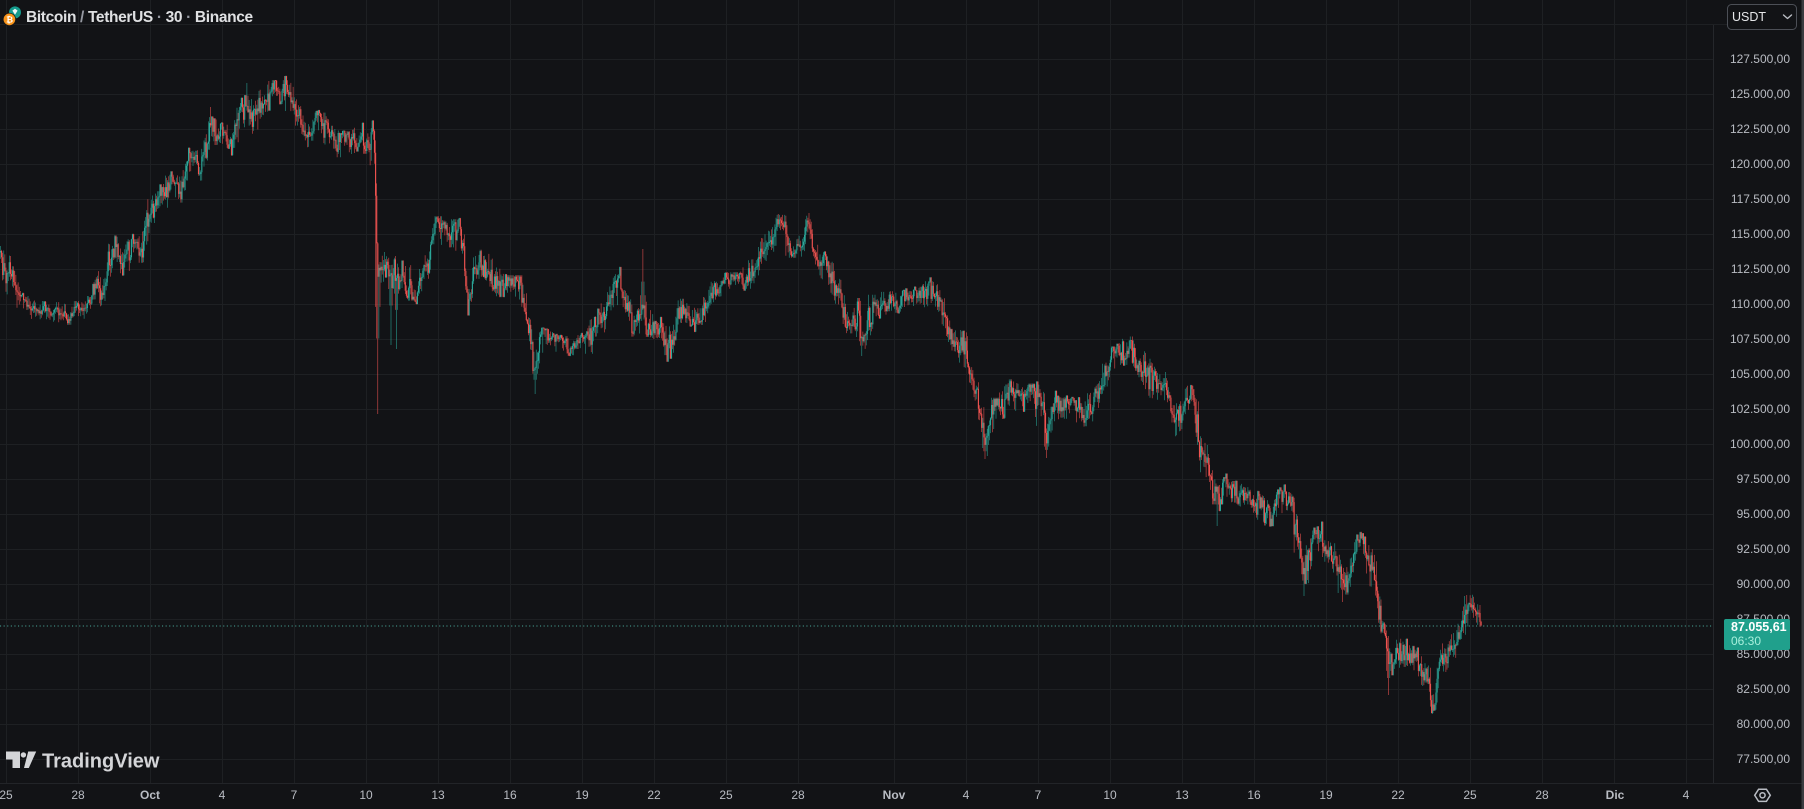 The width and height of the screenshot is (1804, 809). What do you see at coordinates (1764, 724) in the screenshot?
I see `svg-text: 80.000,00` at bounding box center [1764, 724].